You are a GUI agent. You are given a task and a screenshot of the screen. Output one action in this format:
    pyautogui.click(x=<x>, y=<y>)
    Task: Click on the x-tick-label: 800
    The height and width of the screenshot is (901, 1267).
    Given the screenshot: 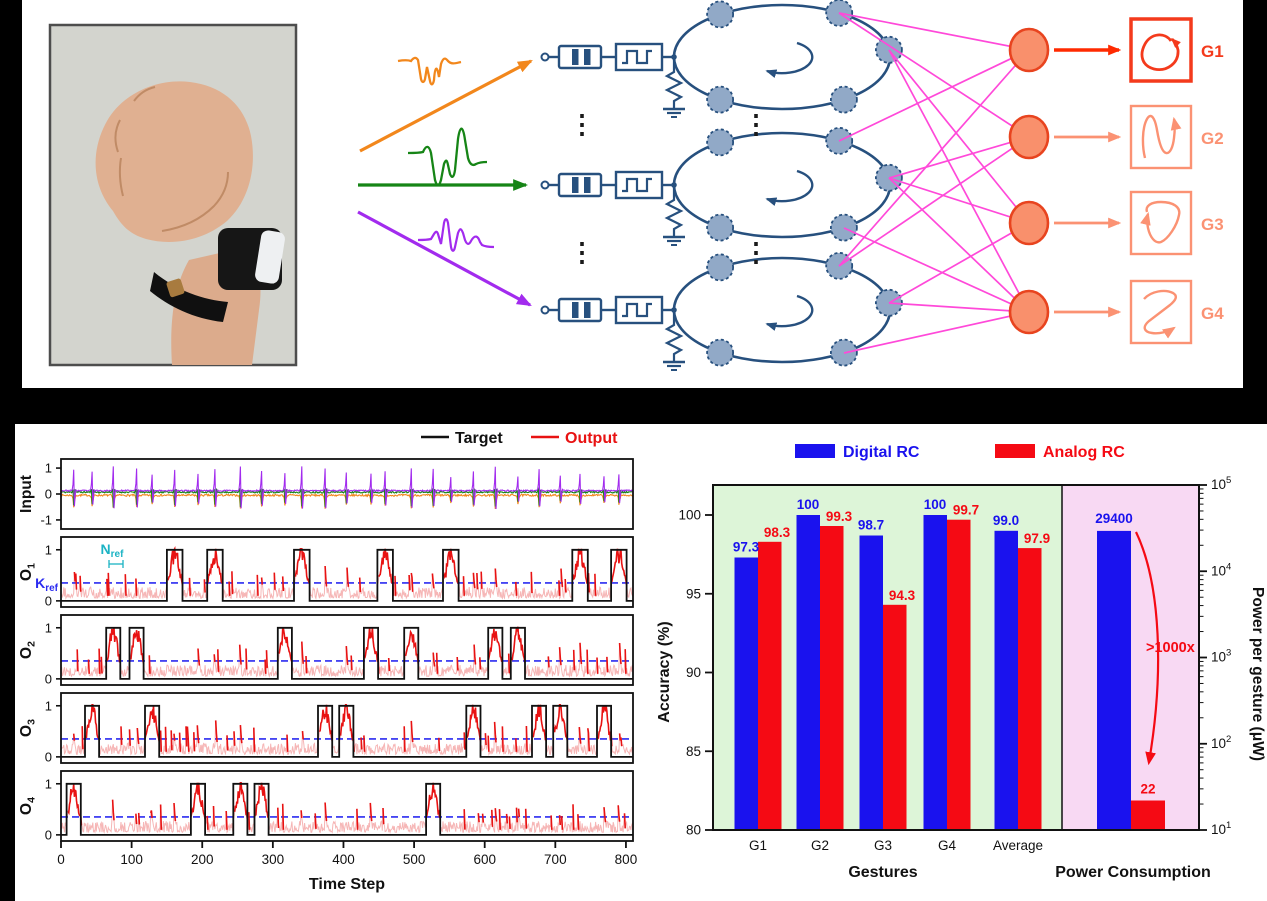 What is the action you would take?
    pyautogui.click(x=626, y=859)
    